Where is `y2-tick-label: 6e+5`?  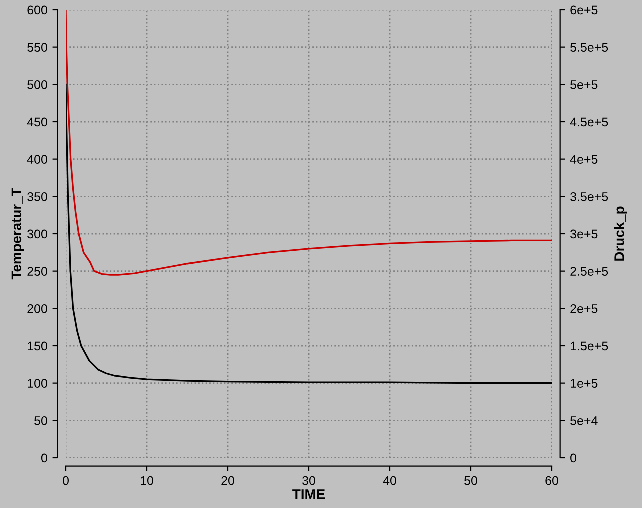
y2-tick-label: 6e+5 is located at coordinates (584, 10).